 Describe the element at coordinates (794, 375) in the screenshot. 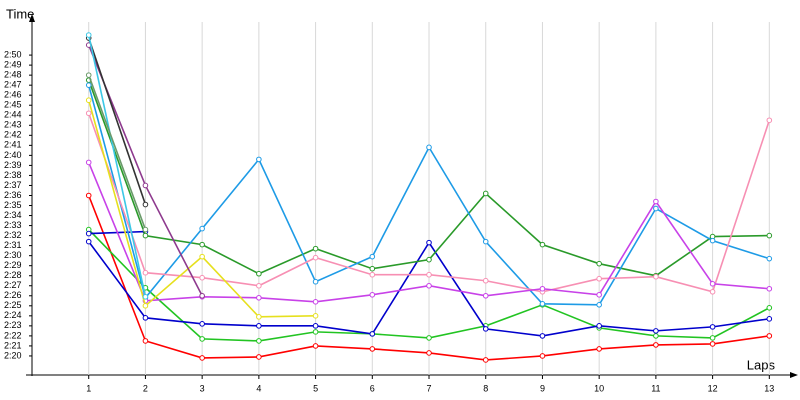

I see `x-axis-arrow` at that location.